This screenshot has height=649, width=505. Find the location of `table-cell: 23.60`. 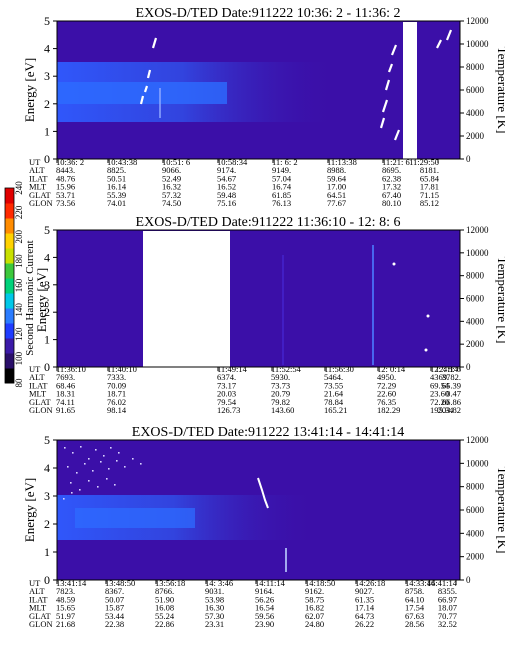

table-cell: 23.60 is located at coordinates (439, 394).